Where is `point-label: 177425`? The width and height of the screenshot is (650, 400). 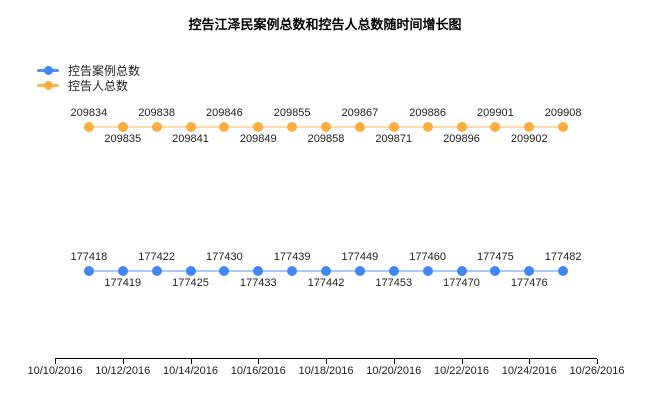 point-label: 177425 is located at coordinates (190, 283).